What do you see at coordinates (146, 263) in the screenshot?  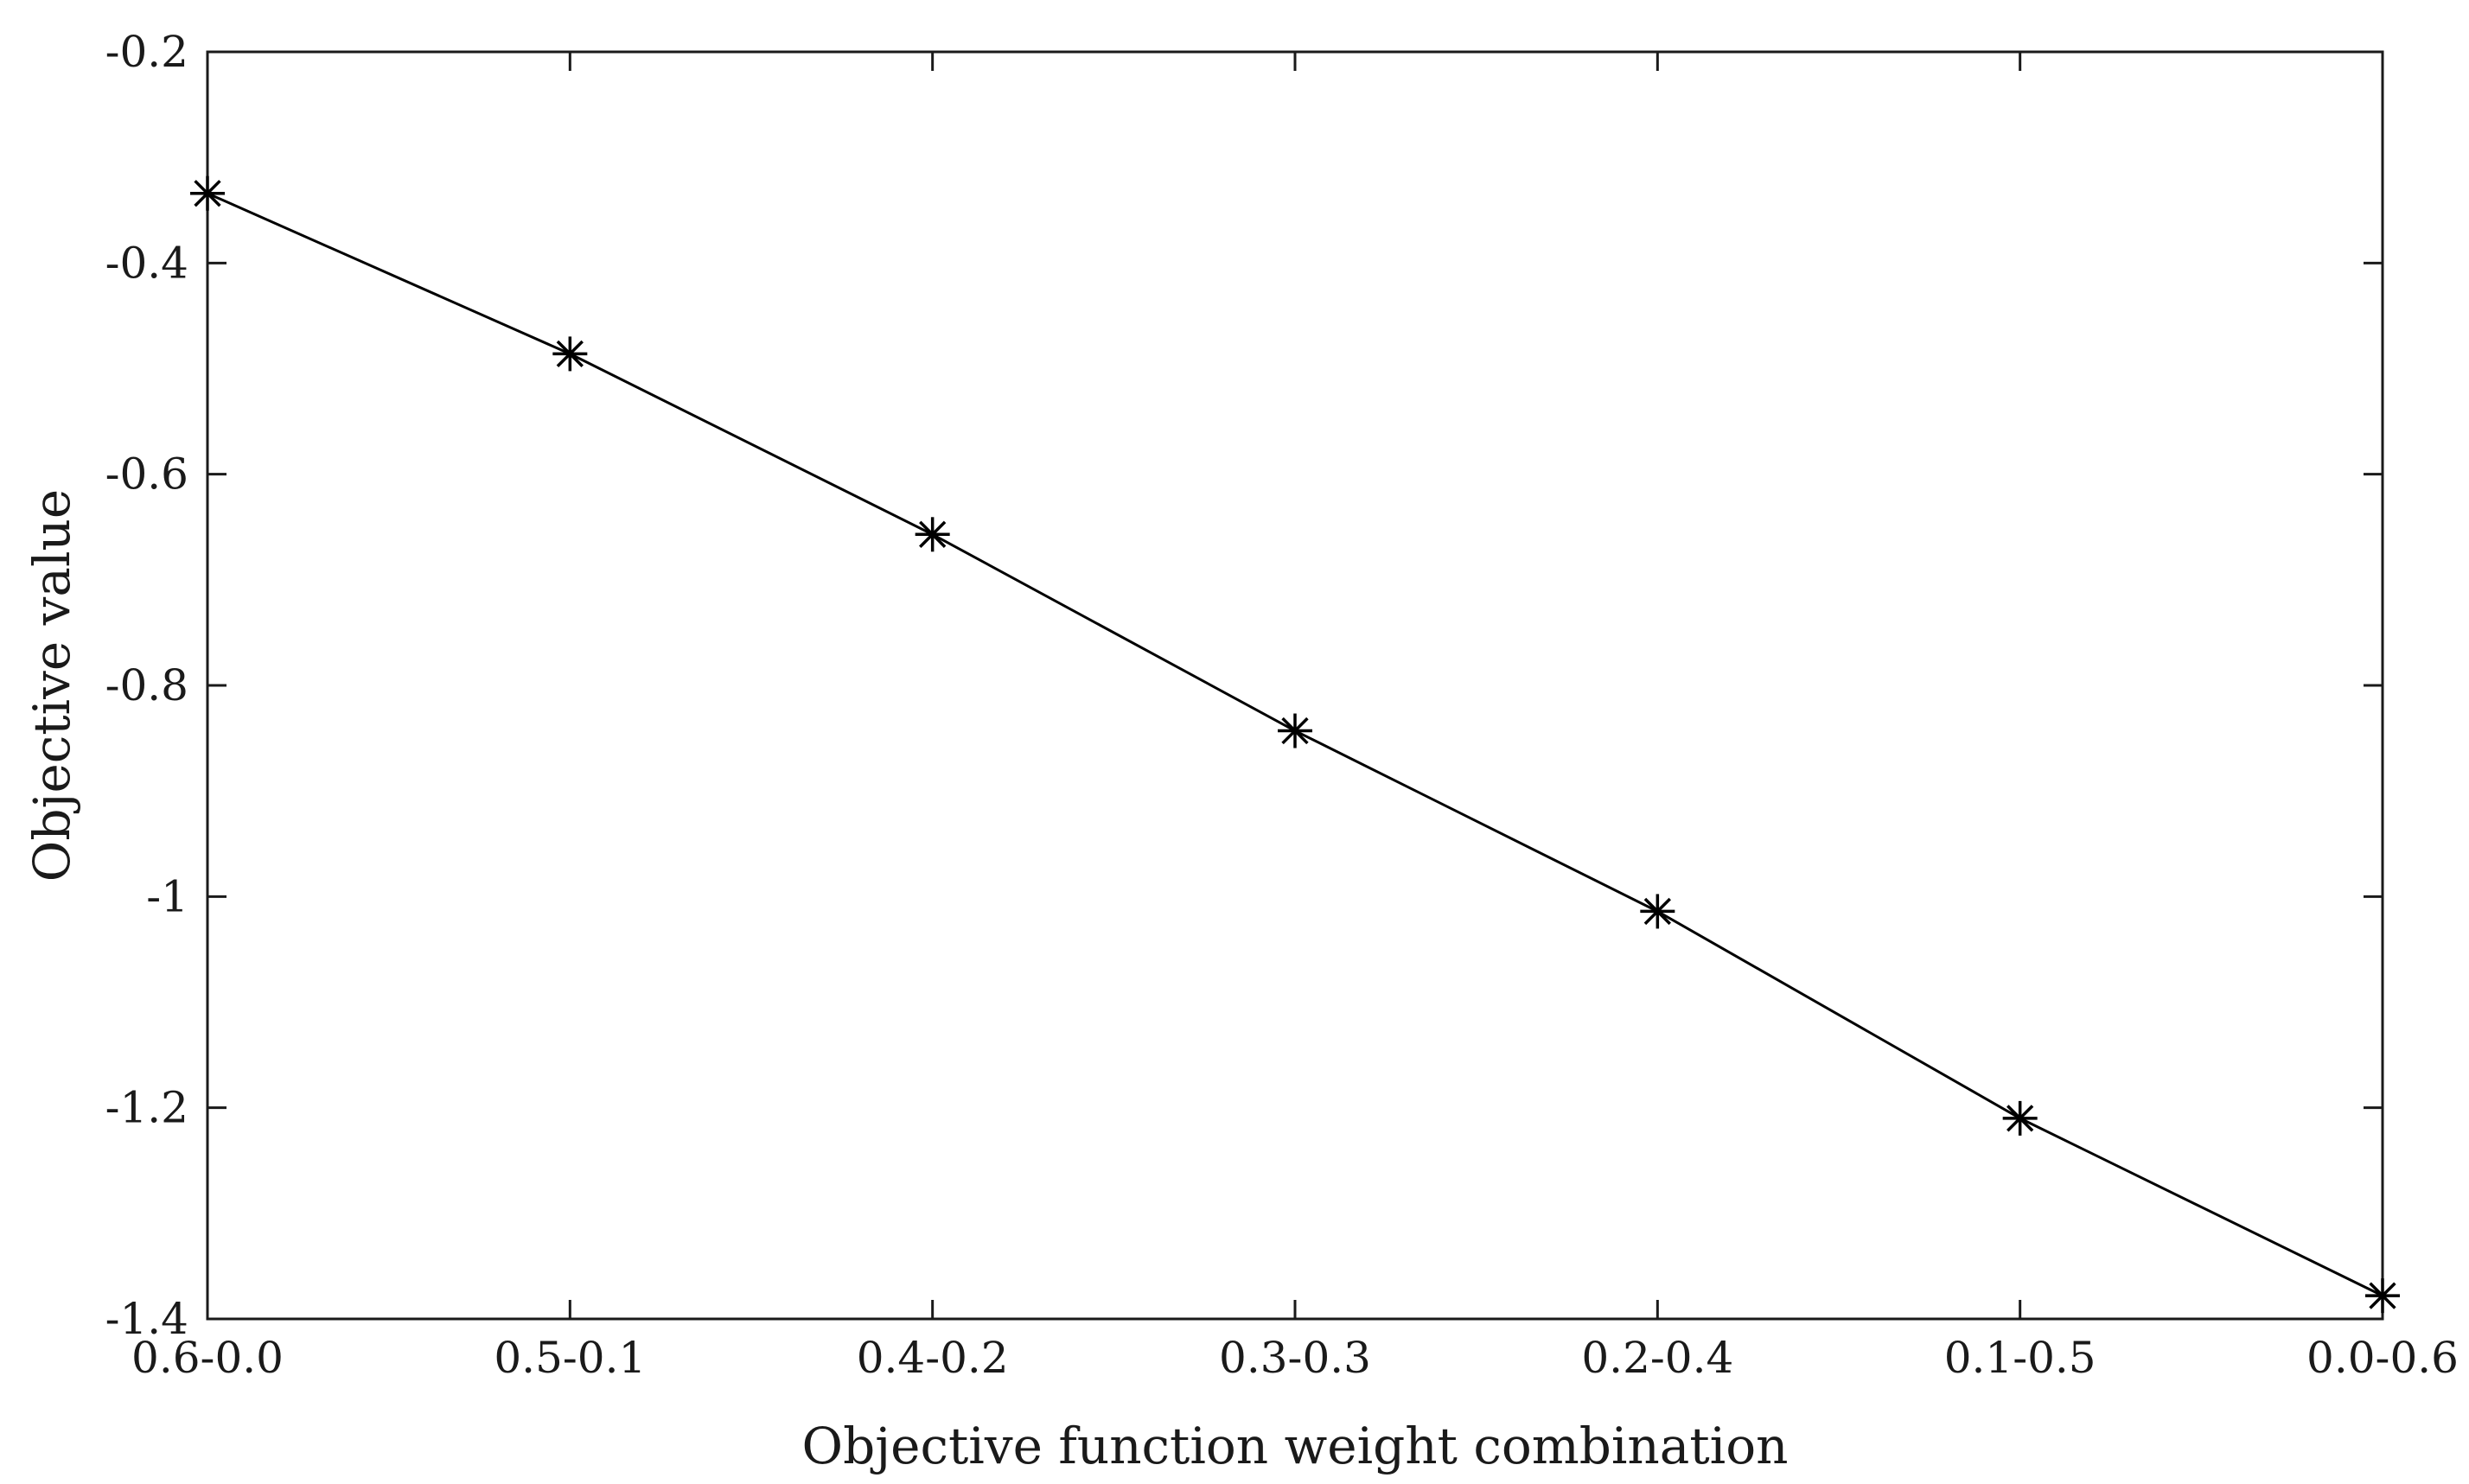 I see `y-tick-label: -0.4` at bounding box center [146, 263].